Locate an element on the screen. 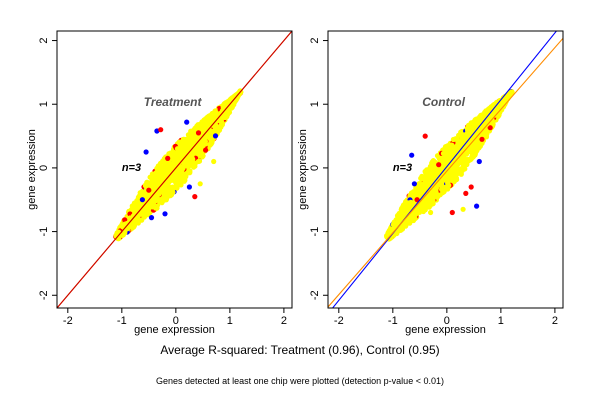 This screenshot has width=600, height=400. x-tick-label: -2 is located at coordinates (68, 321).